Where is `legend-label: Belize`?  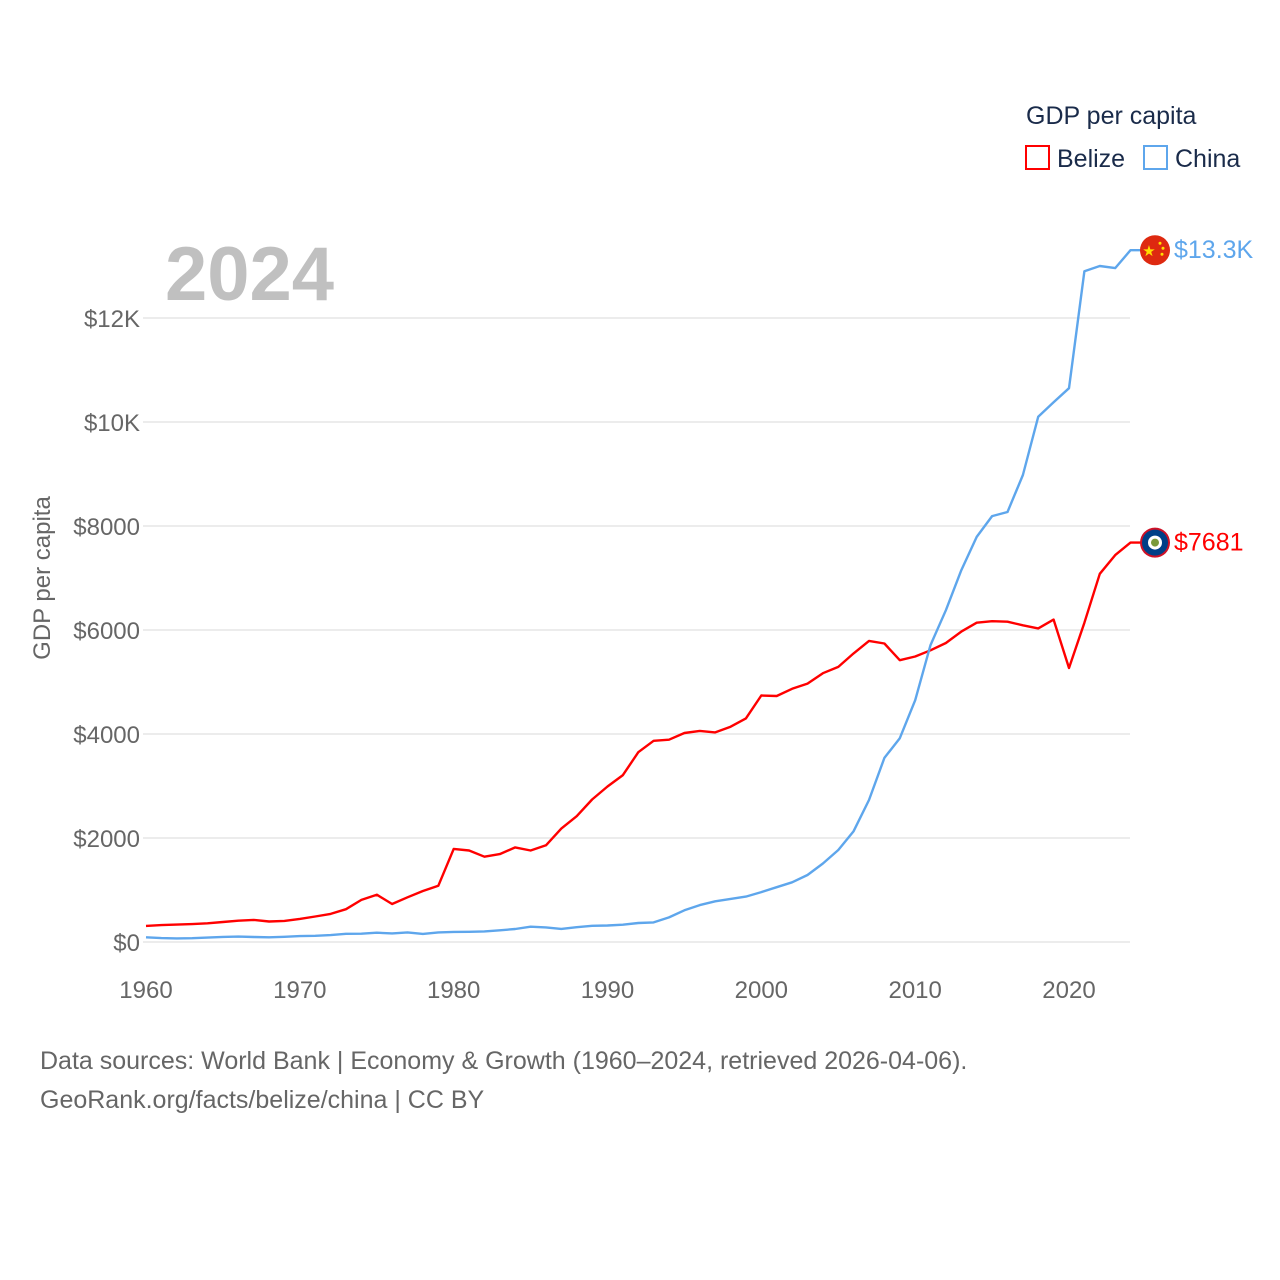
legend-label: Belize is located at coordinates (1091, 159).